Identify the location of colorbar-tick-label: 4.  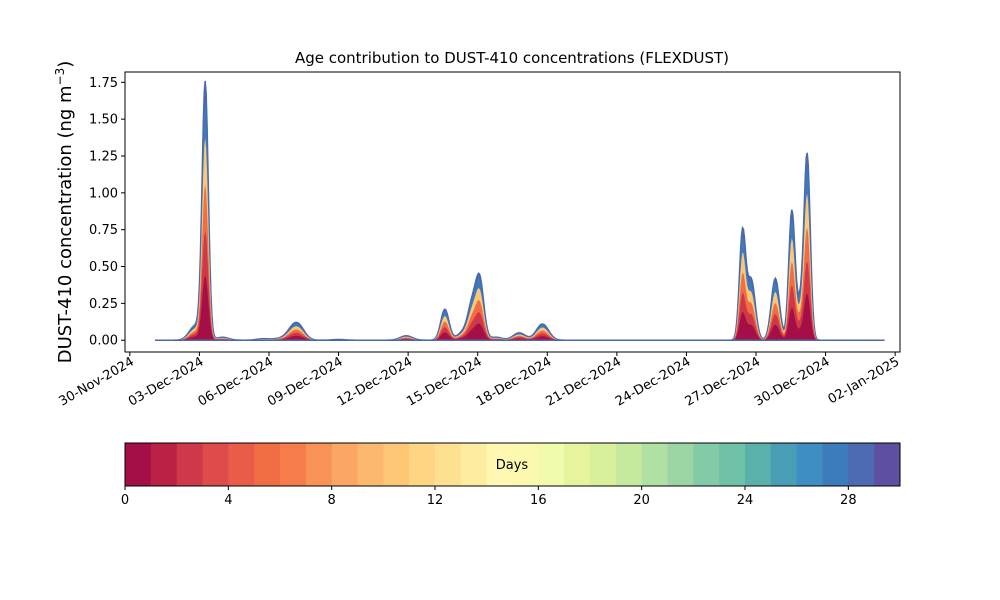
(228, 500).